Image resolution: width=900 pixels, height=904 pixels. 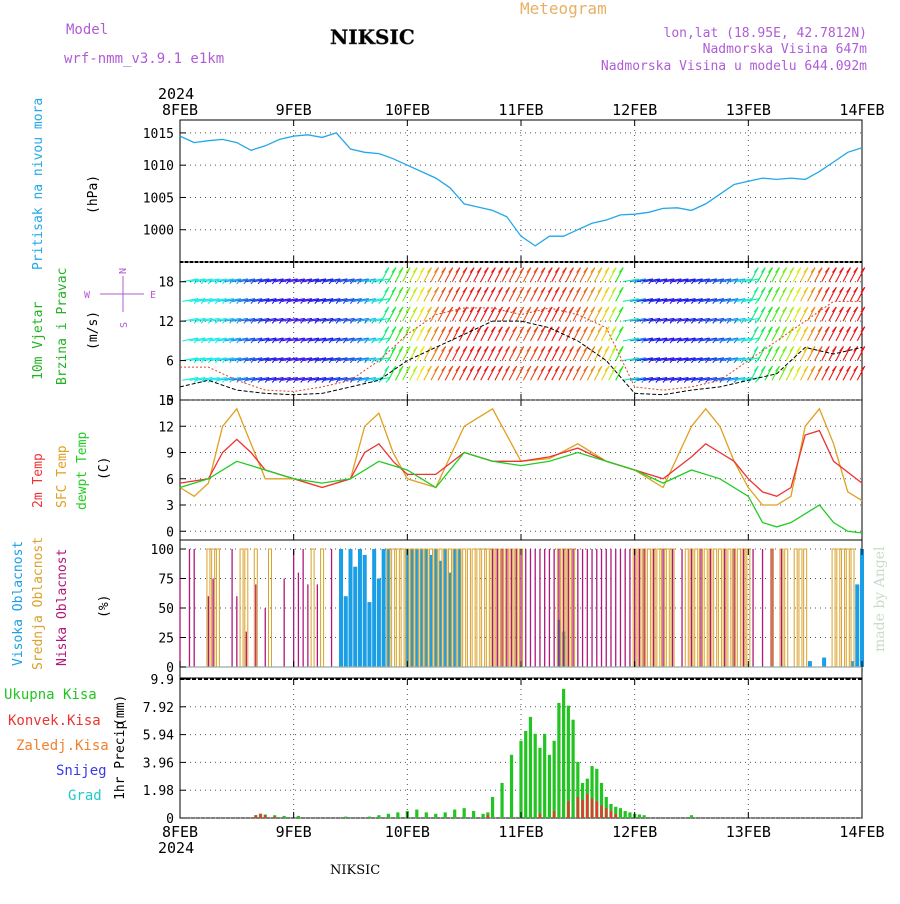 What do you see at coordinates (144, 59) in the screenshot?
I see `model-name: wrf-nmm_v3.9.1 e1km` at bounding box center [144, 59].